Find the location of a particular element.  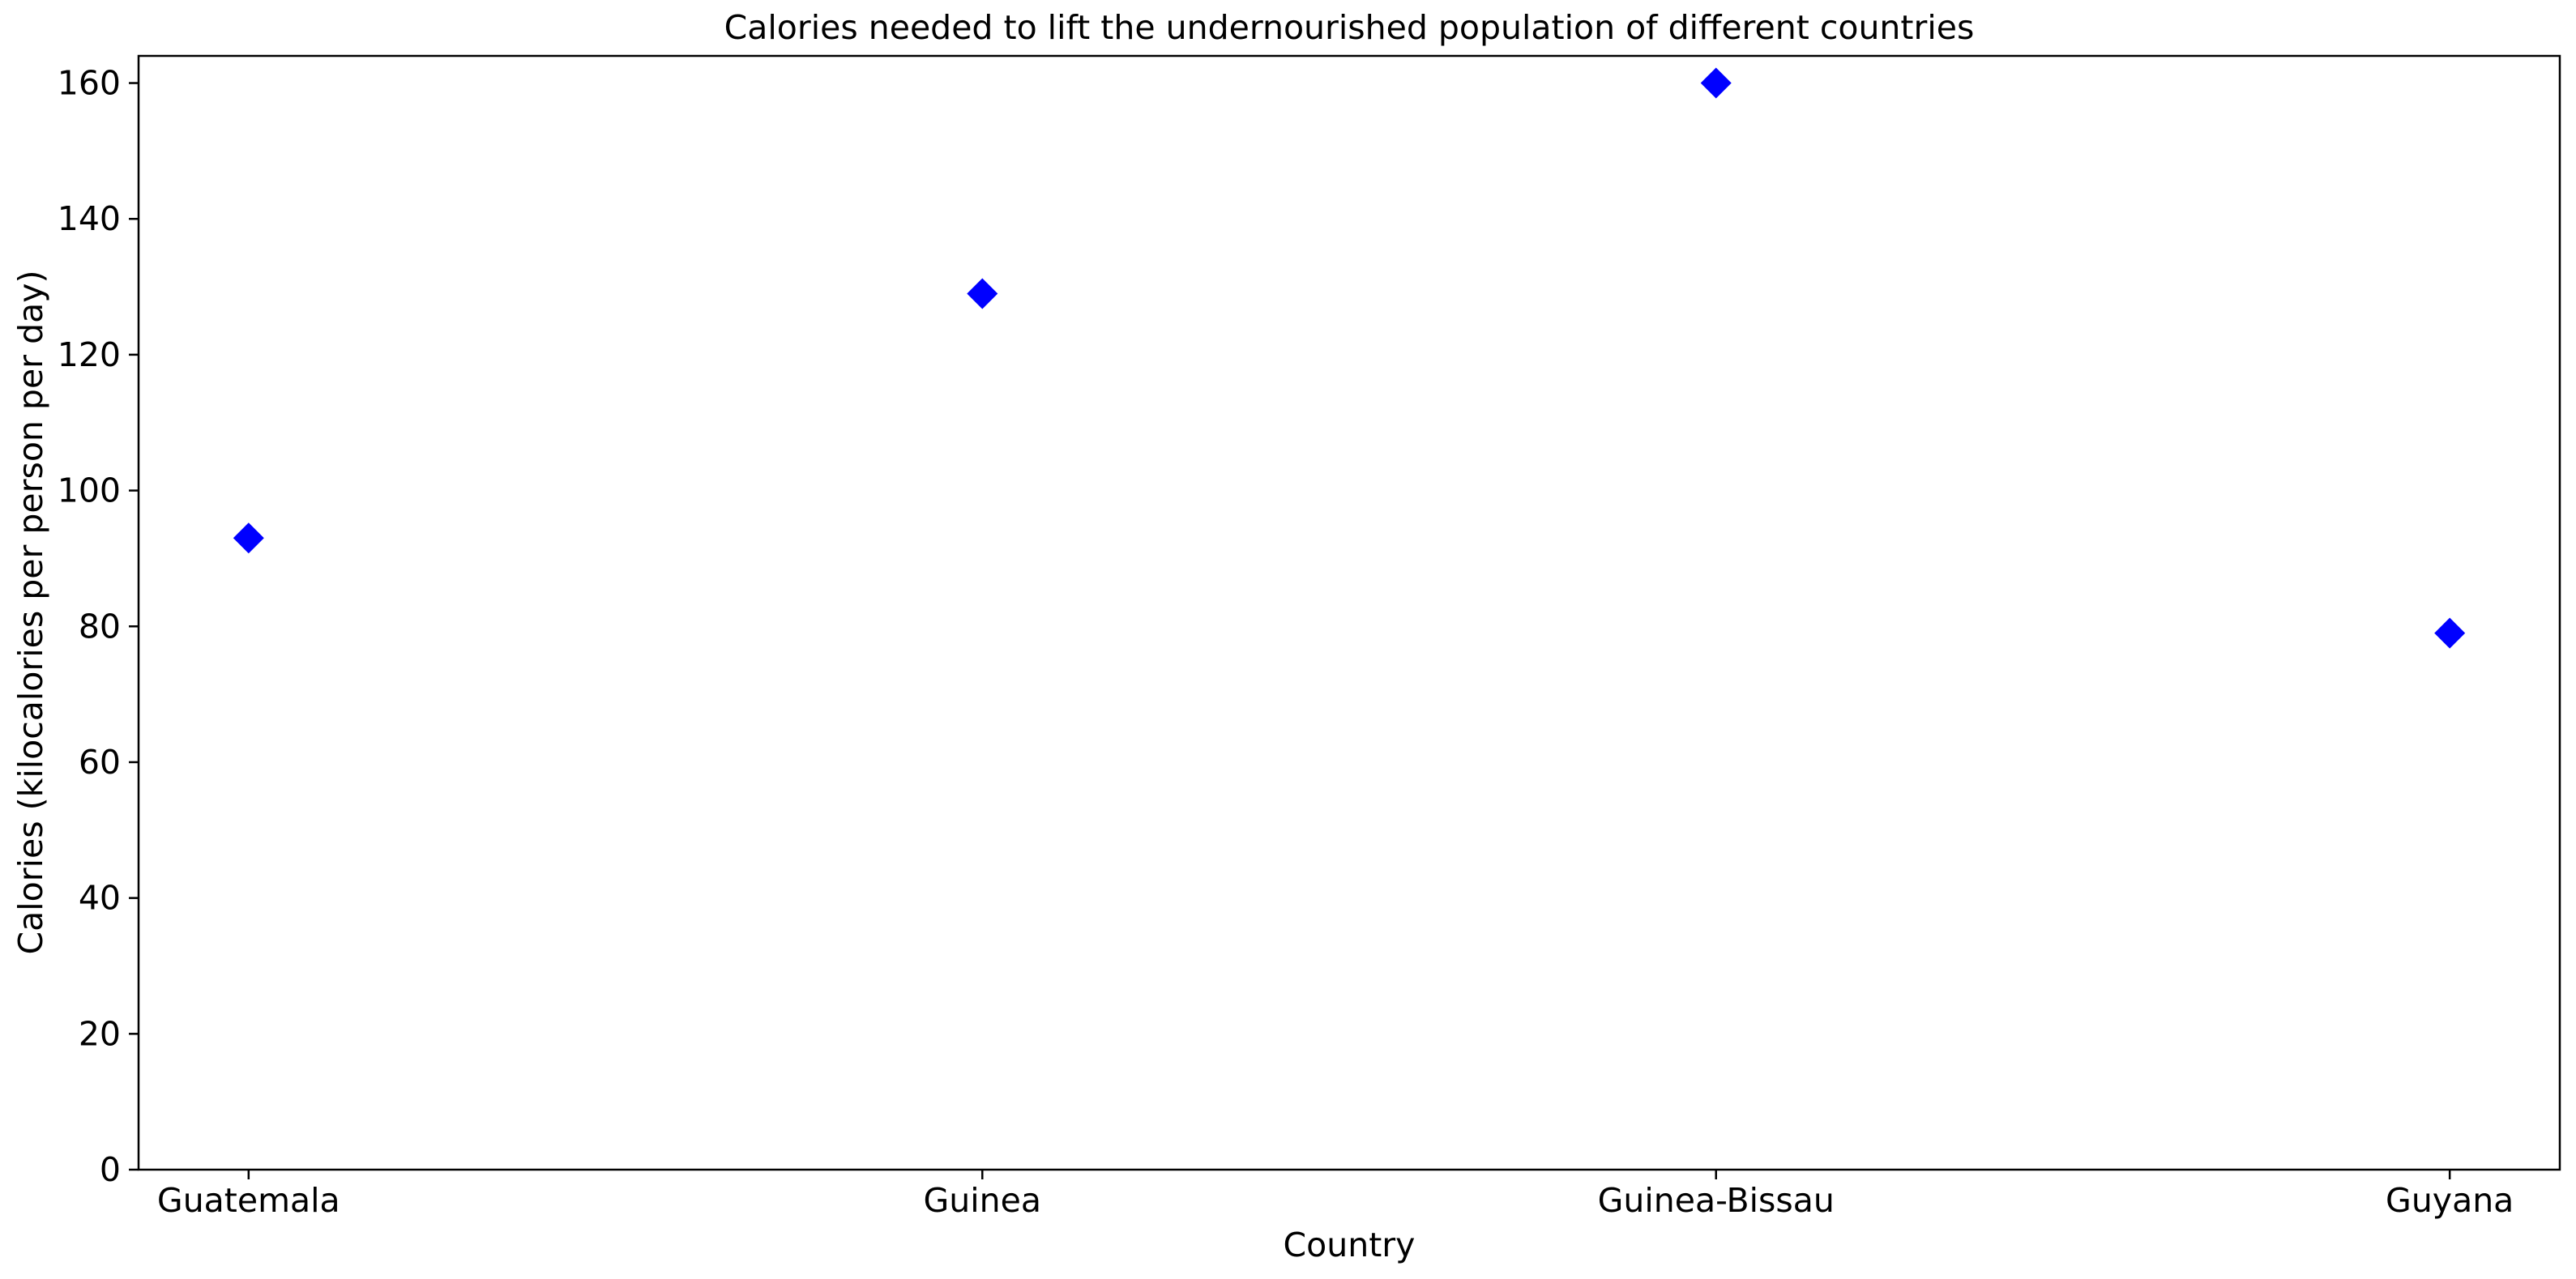

y-axis: 0 20 40 60 80 100 120 140 160 is located at coordinates (98, 626).